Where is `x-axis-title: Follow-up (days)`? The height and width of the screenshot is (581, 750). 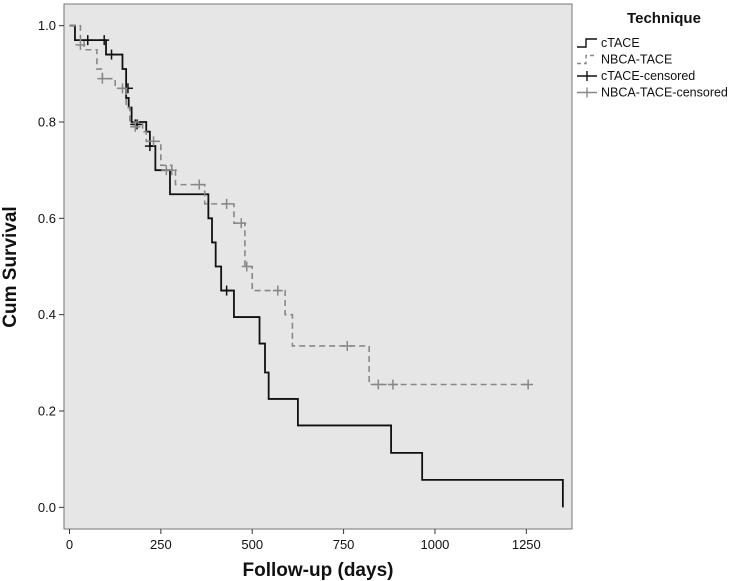
x-axis-title: Follow-up (days) is located at coordinates (318, 570).